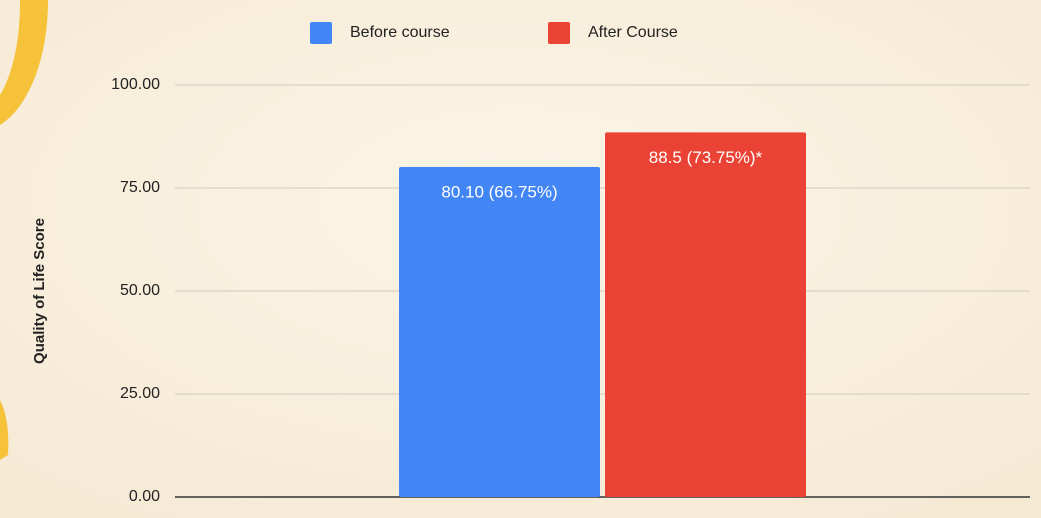 Image resolution: width=1041 pixels, height=518 pixels. Describe the element at coordinates (39, 291) in the screenshot. I see `y-axis-label: Quality of Life Score` at that location.